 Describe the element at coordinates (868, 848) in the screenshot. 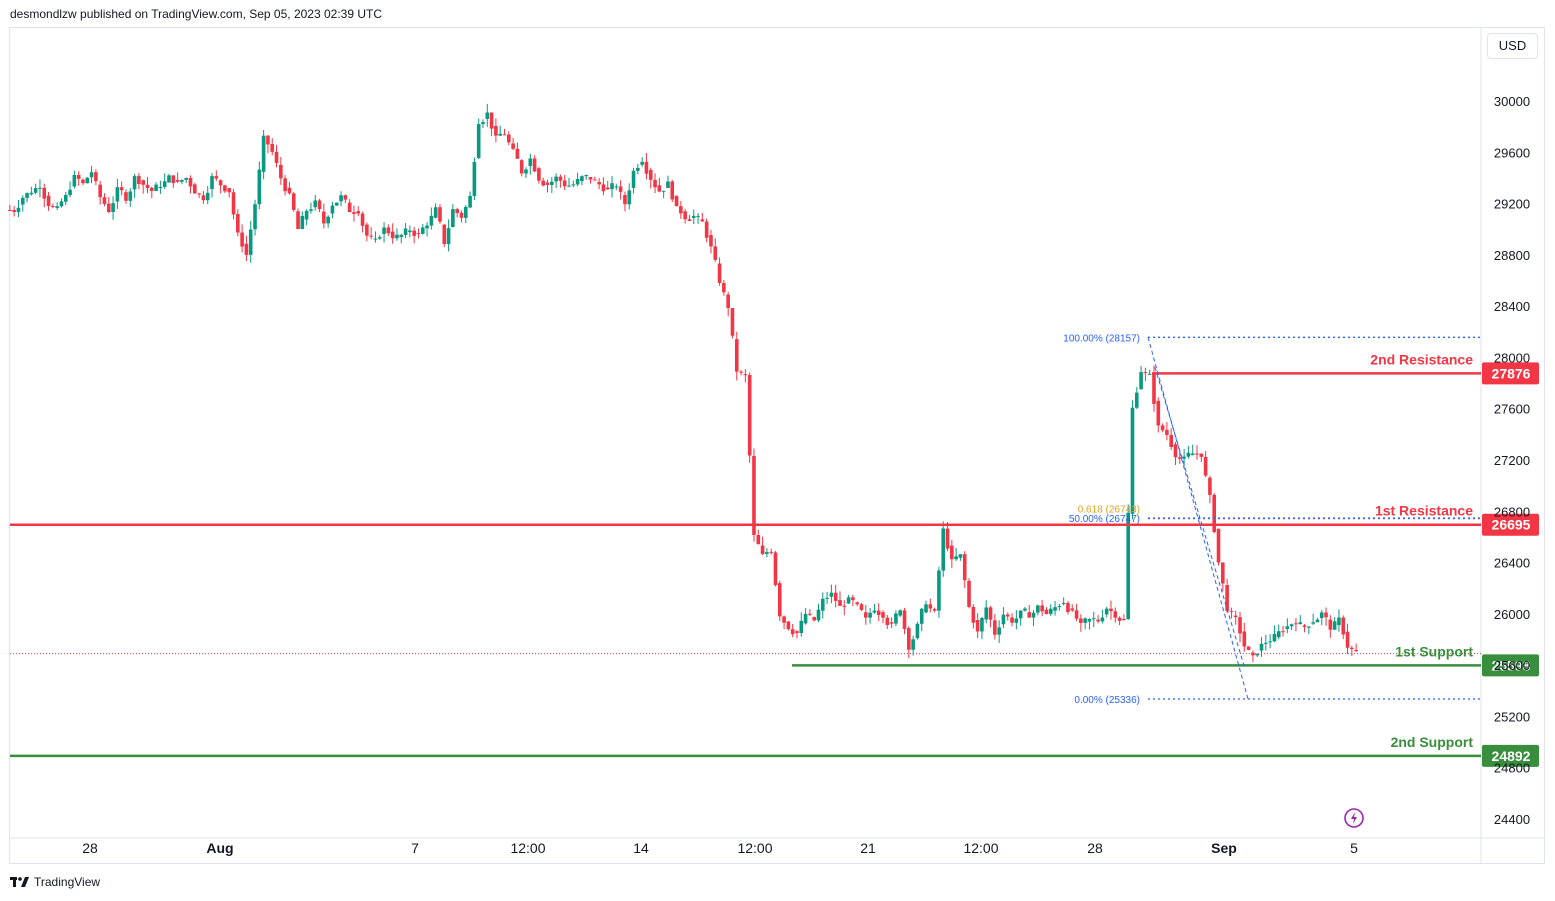

I see `time-tick-label: 21` at that location.